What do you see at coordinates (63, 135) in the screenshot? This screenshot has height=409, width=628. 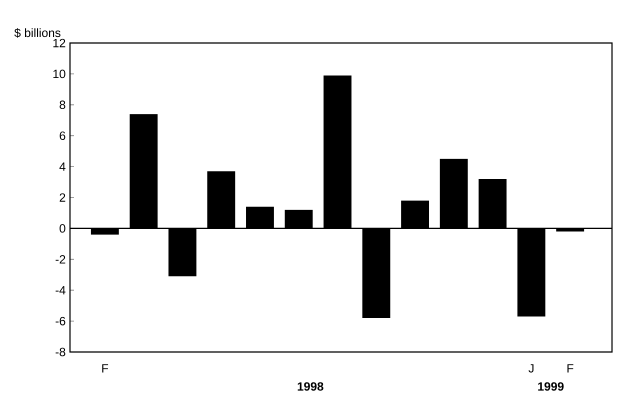 I see `y-tick-label: 6` at bounding box center [63, 135].